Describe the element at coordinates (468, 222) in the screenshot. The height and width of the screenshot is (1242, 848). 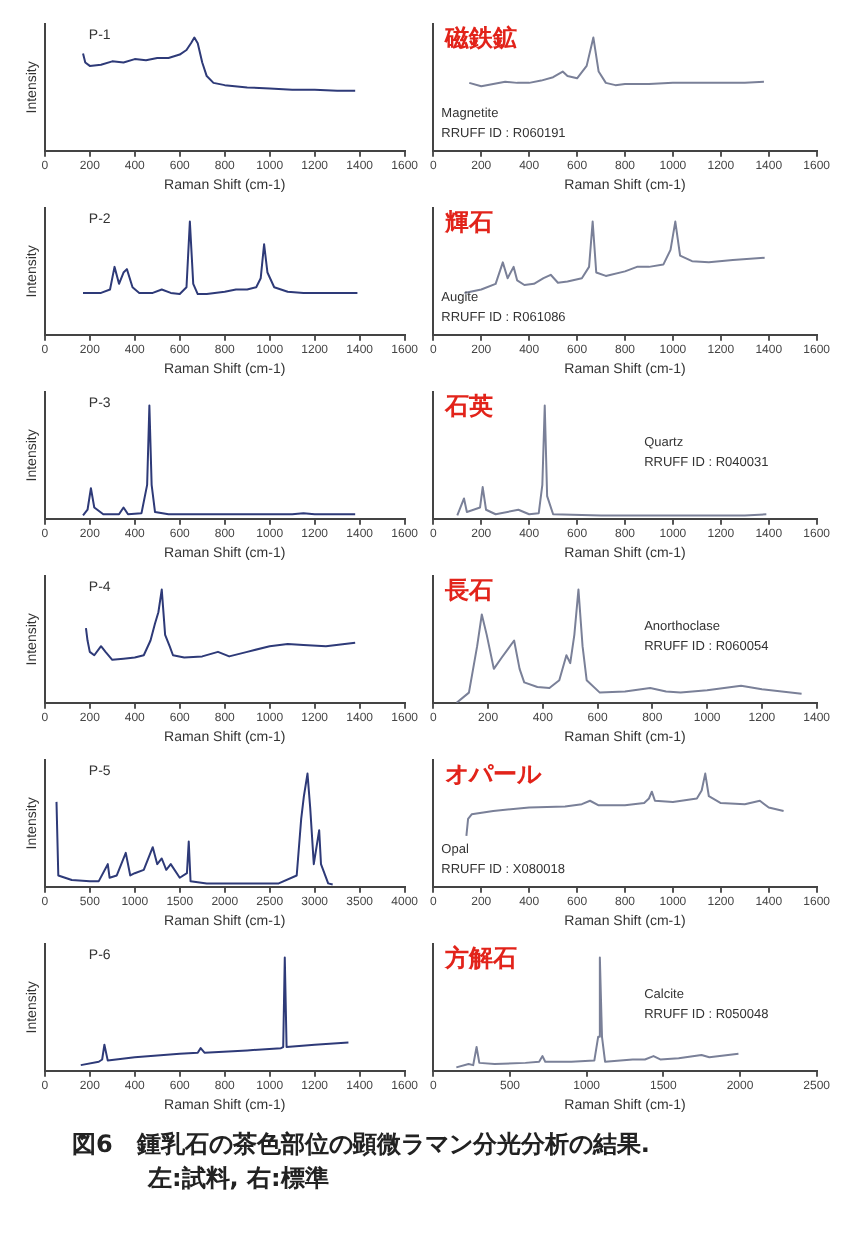
I see `chart-title: 輝石` at that location.